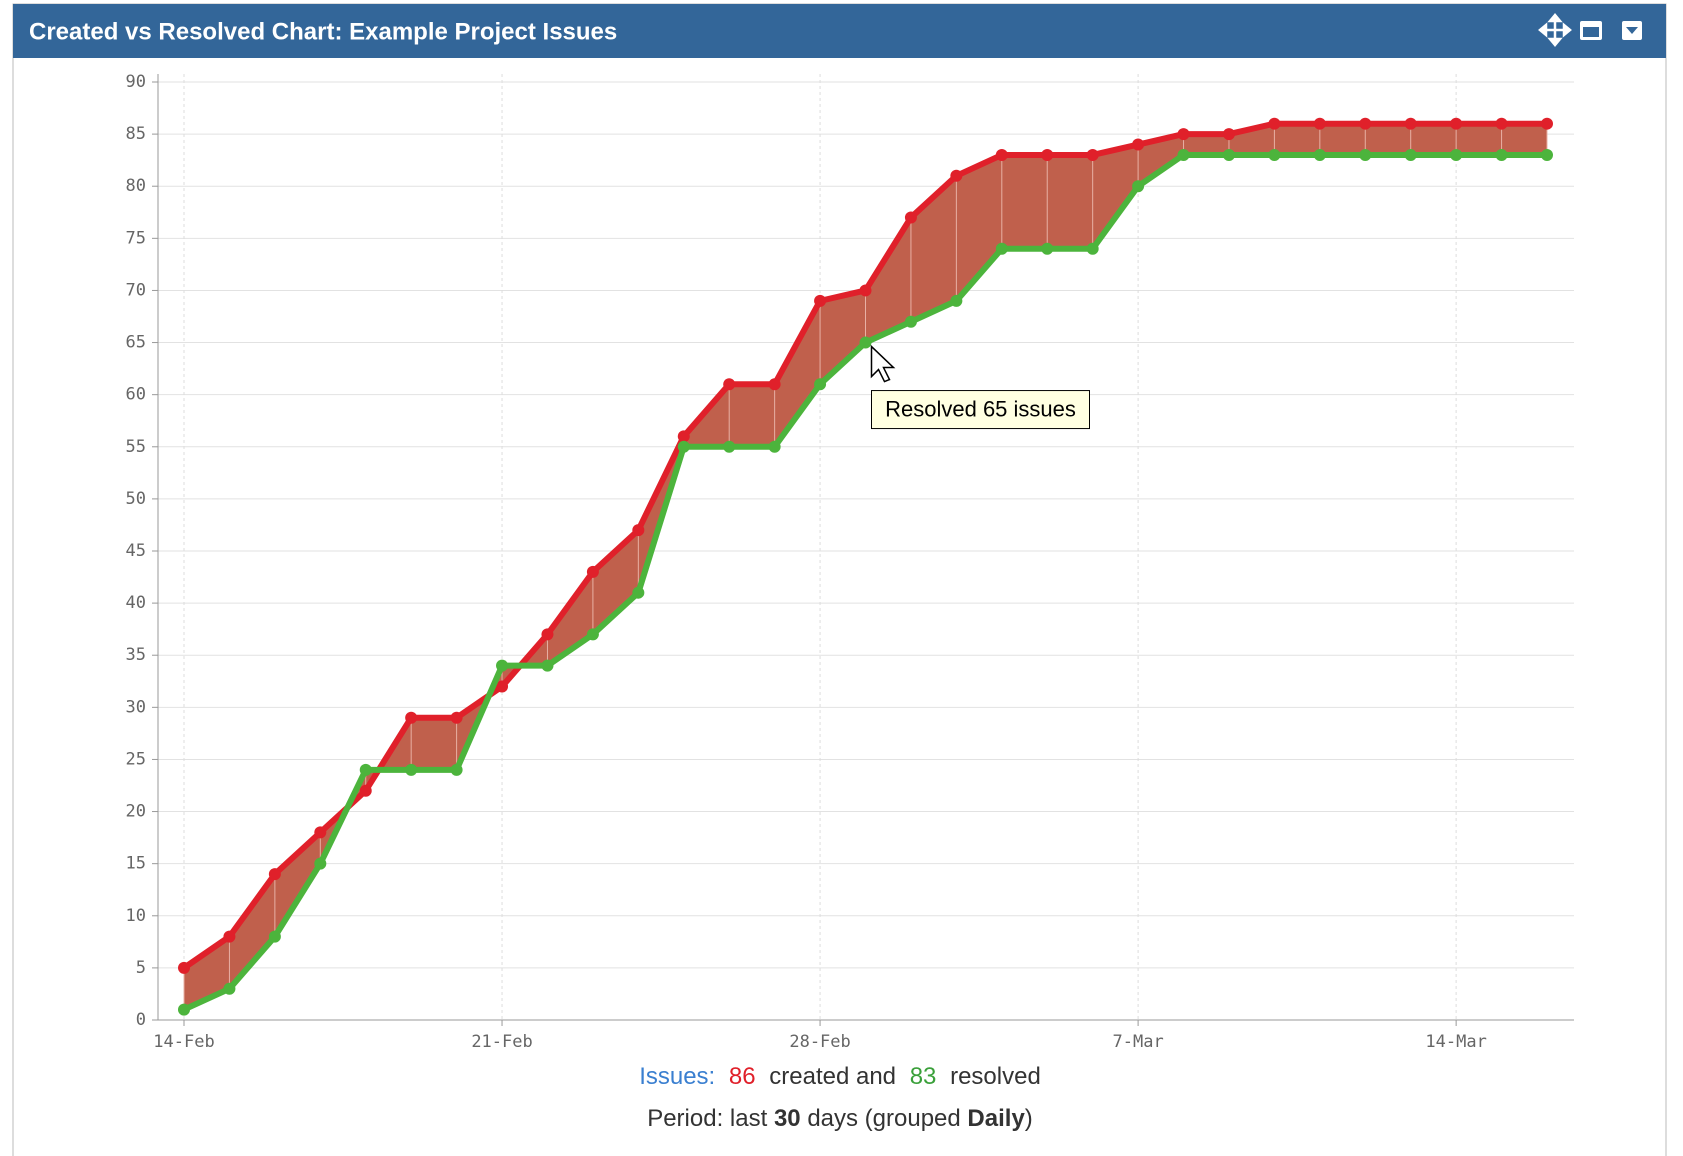  What do you see at coordinates (742, 1076) in the screenshot?
I see `created-count: 86` at bounding box center [742, 1076].